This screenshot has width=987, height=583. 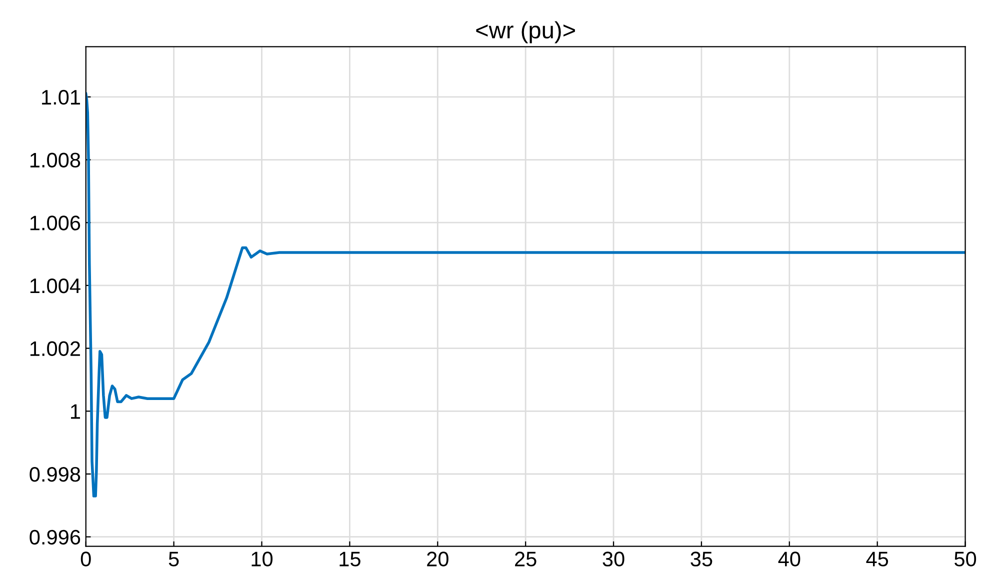 I want to click on y-tick-label: 1.002, so click(x=55, y=348).